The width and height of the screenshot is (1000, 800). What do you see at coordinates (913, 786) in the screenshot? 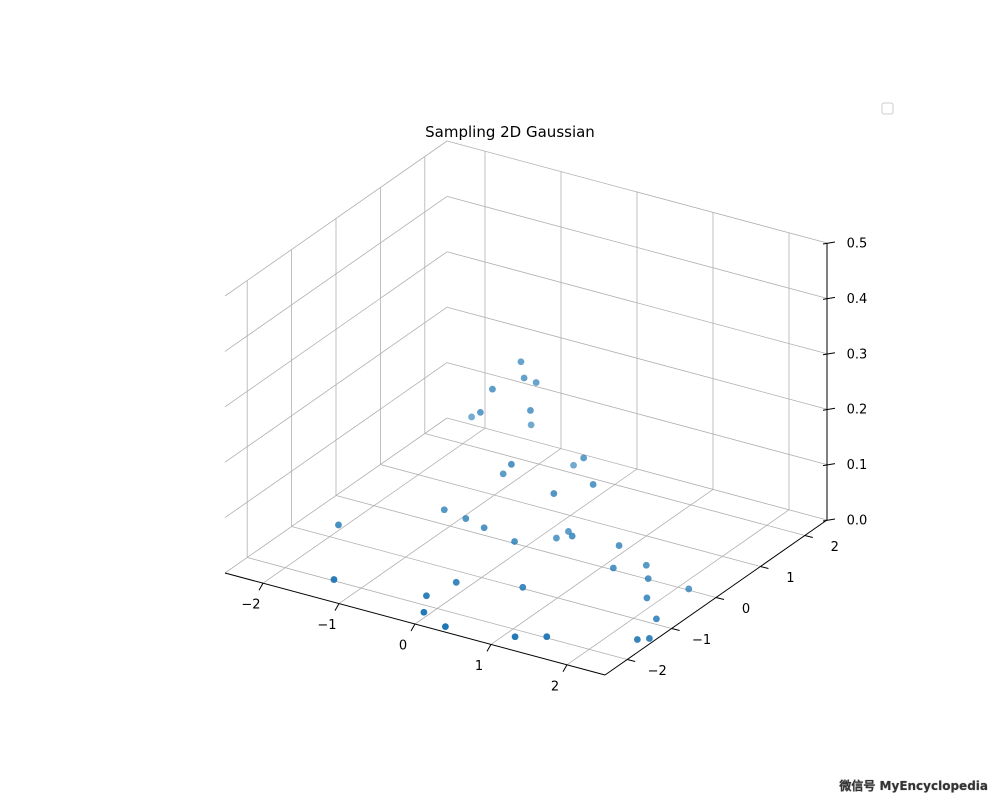
I see `watermark: 微信号 MyEncyclopedia` at bounding box center [913, 786].